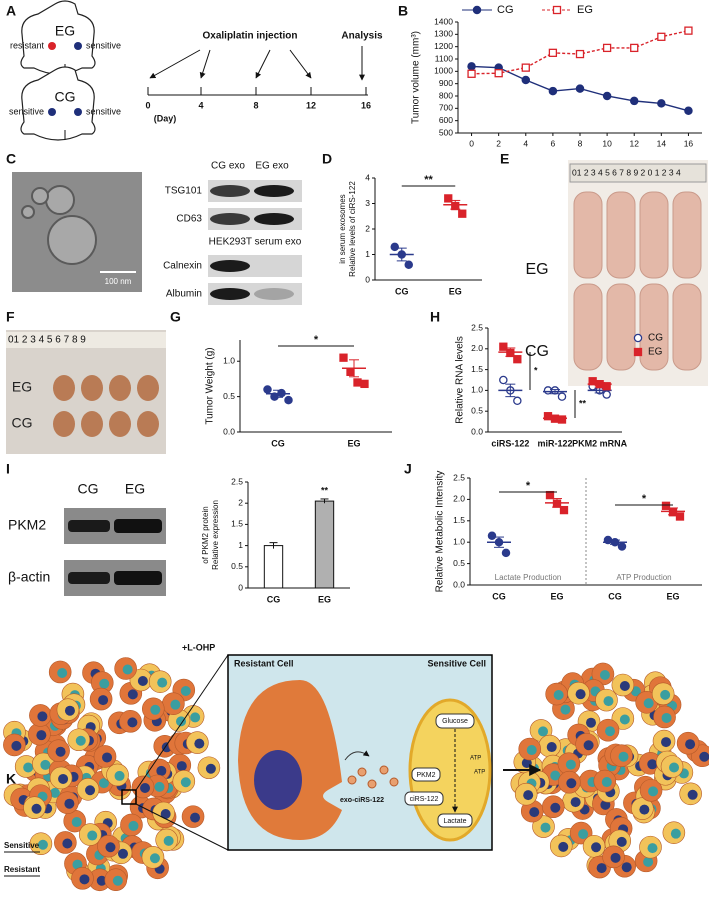 This screenshot has width=709, height=901. Describe the element at coordinates (655, 338) in the screenshot. I see `legend-label: CG` at that location.